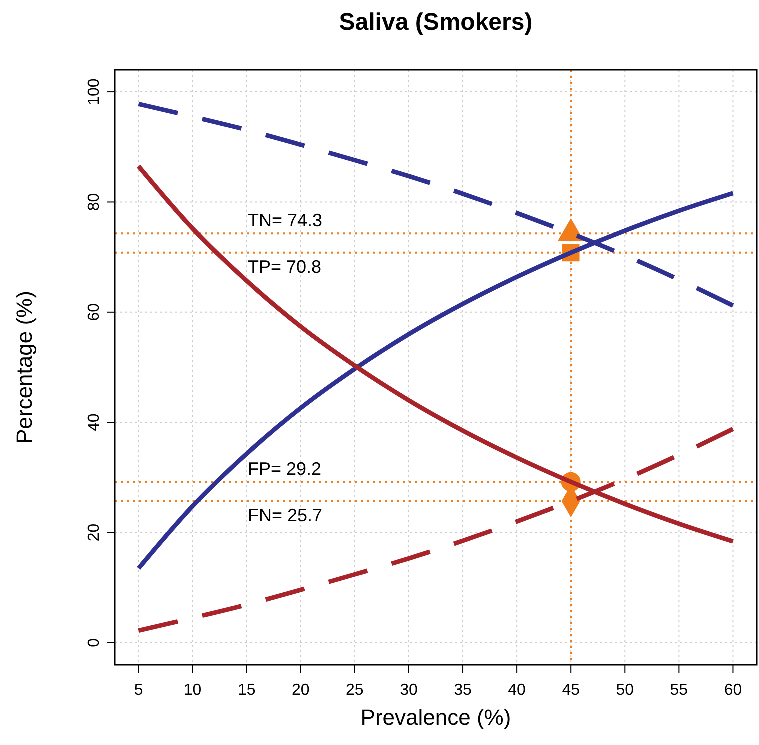 The height and width of the screenshot is (745, 759). Describe the element at coordinates (94, 533) in the screenshot. I see `y-tick-label: 20` at that location.